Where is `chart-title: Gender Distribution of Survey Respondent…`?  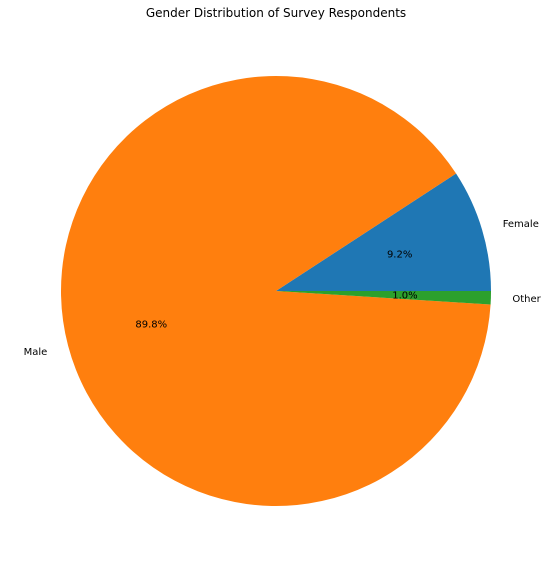
chart-title: Gender Distribution of Survey Respondent… is located at coordinates (276, 13).